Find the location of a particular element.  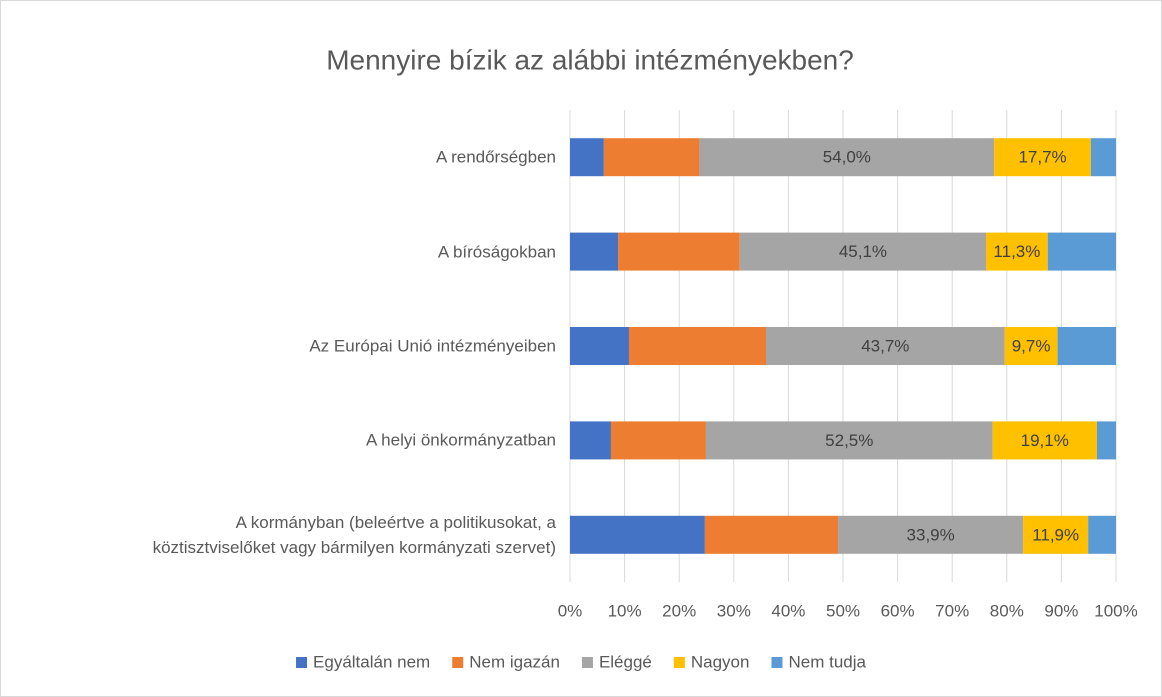

data-label: 33,9% is located at coordinates (931, 534).